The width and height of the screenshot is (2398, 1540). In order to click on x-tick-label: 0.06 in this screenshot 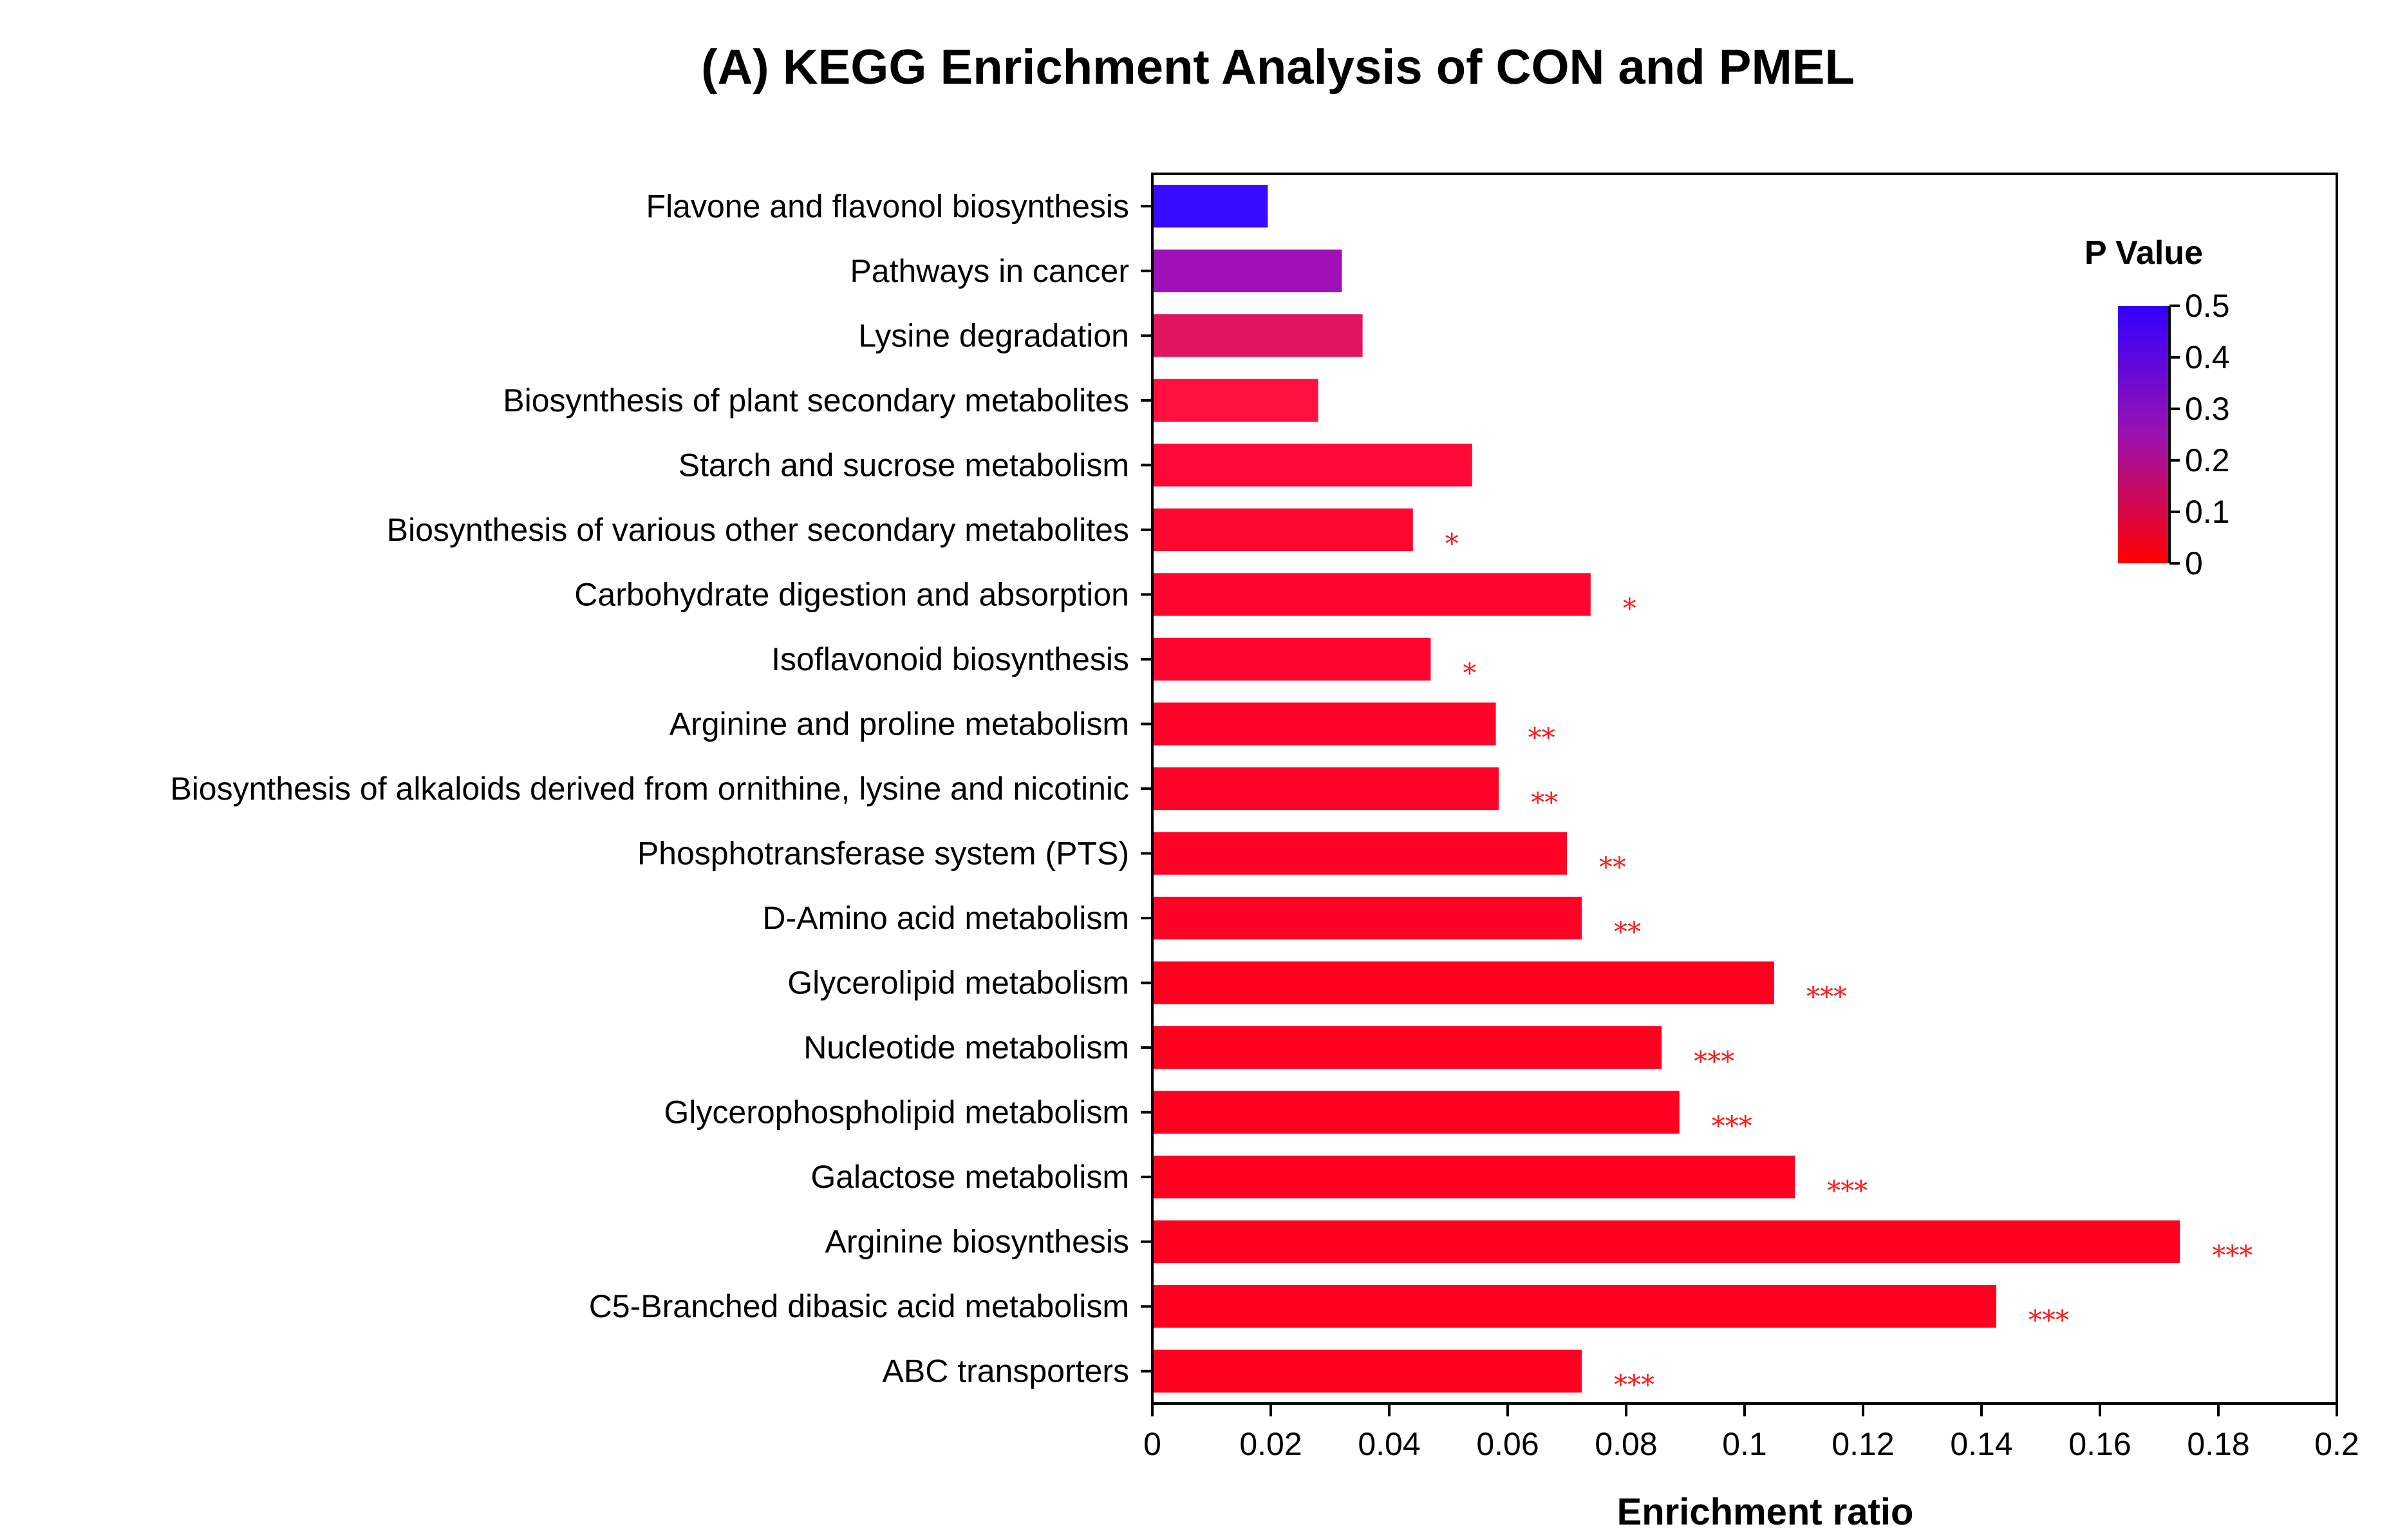, I will do `click(1507, 1444)`.